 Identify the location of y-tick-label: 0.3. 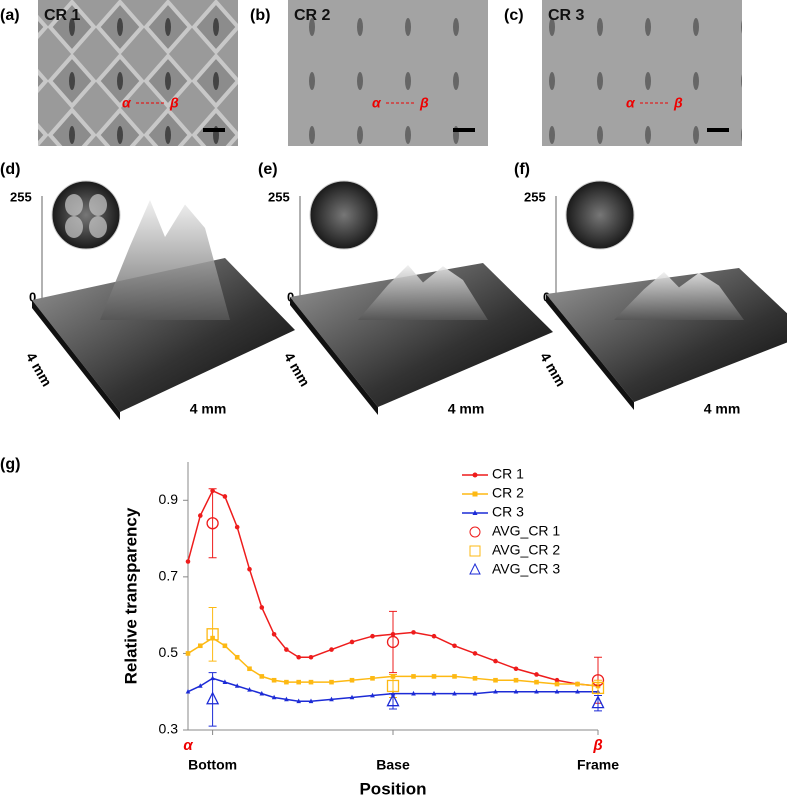
(169, 729).